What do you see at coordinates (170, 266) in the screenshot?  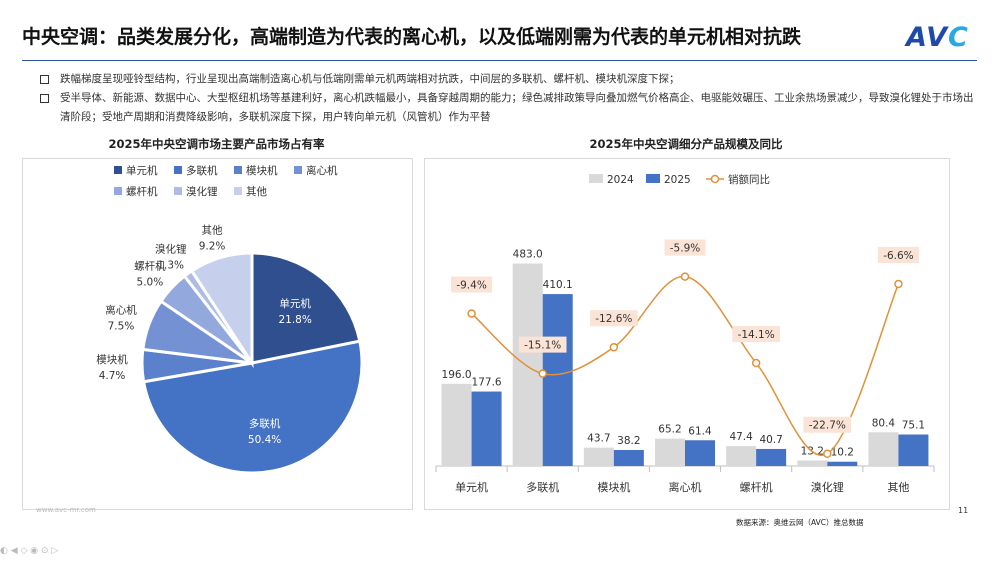 I see `pie-slice-value: 1.3%` at bounding box center [170, 266].